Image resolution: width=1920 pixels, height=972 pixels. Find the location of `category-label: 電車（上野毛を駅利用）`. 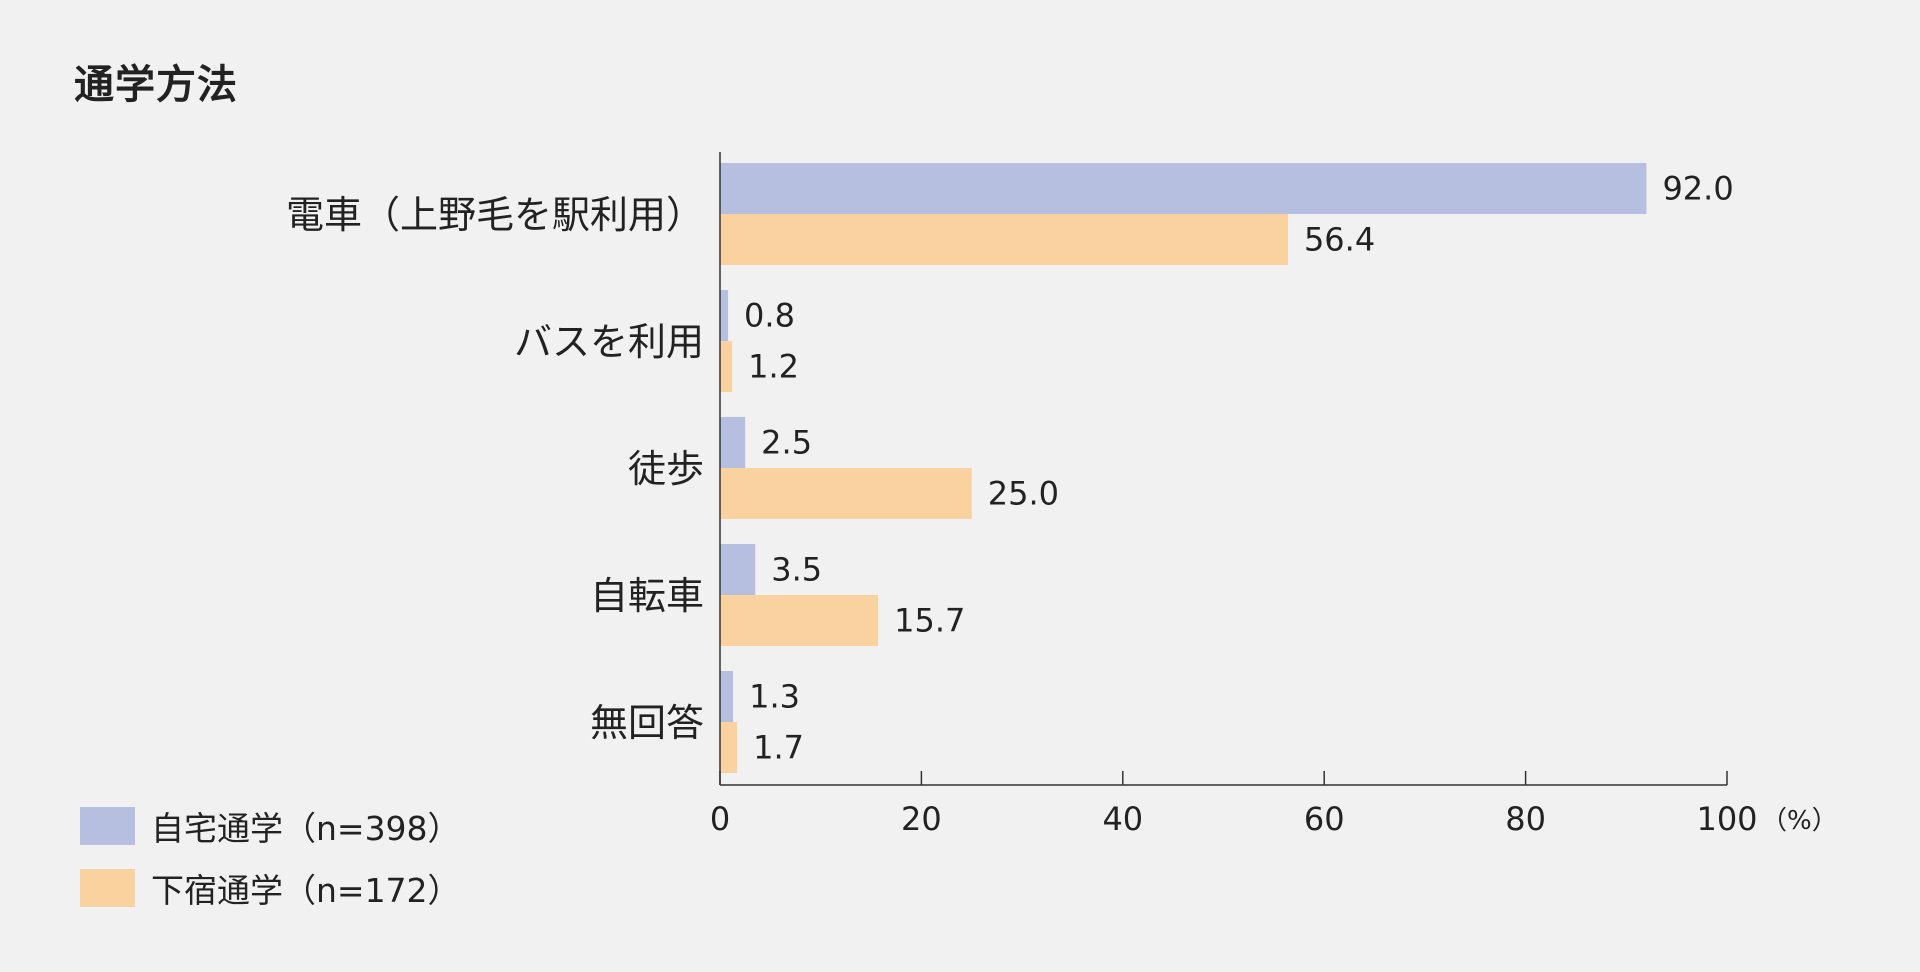

category-label: 電車（上野毛を駅利用） is located at coordinates (495, 215).